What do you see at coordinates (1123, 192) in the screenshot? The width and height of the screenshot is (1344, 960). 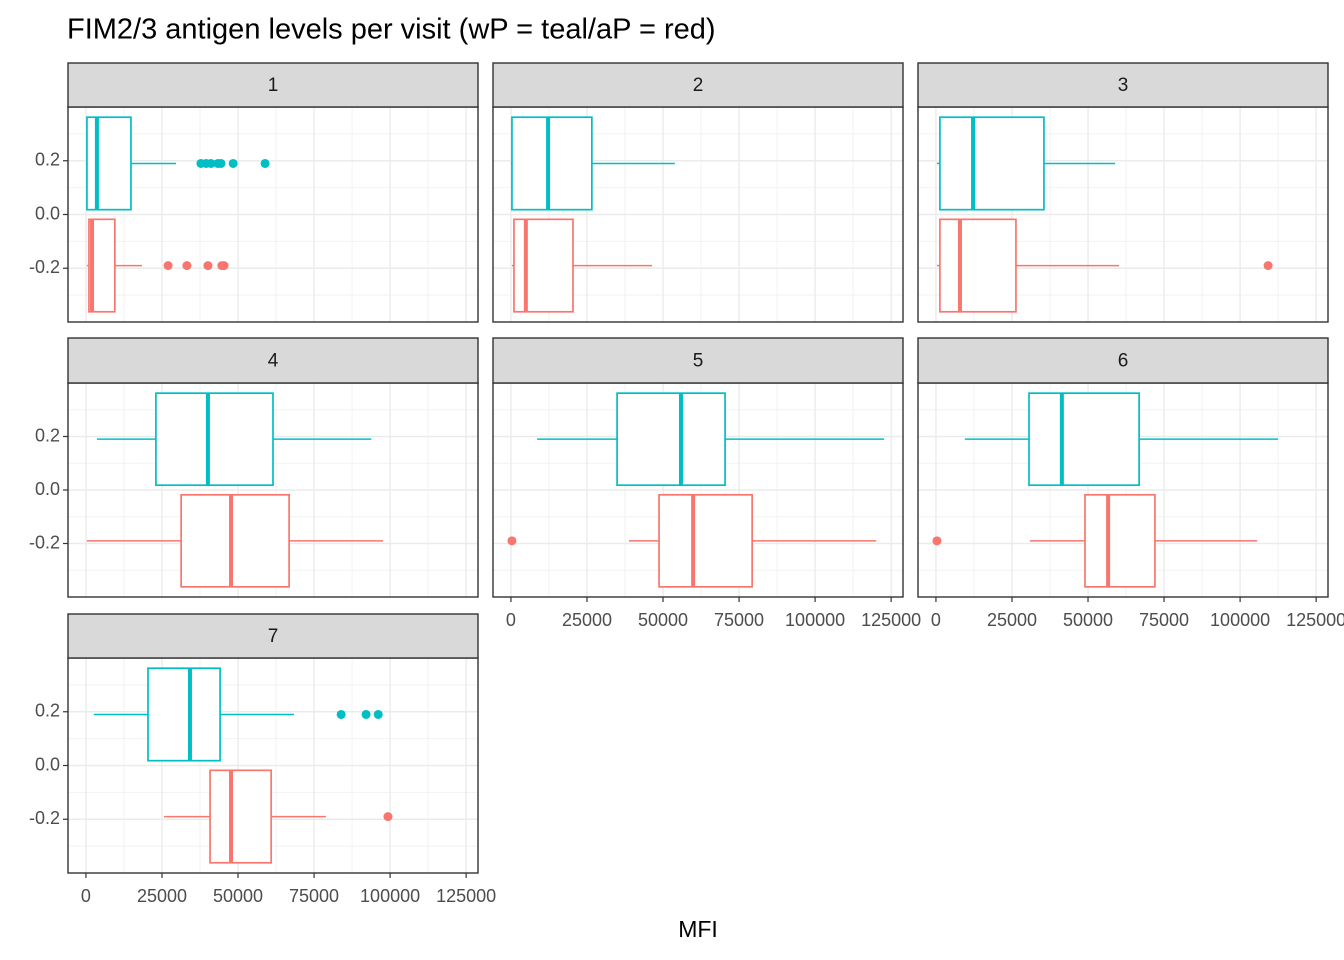 I see `facet: 3` at bounding box center [1123, 192].